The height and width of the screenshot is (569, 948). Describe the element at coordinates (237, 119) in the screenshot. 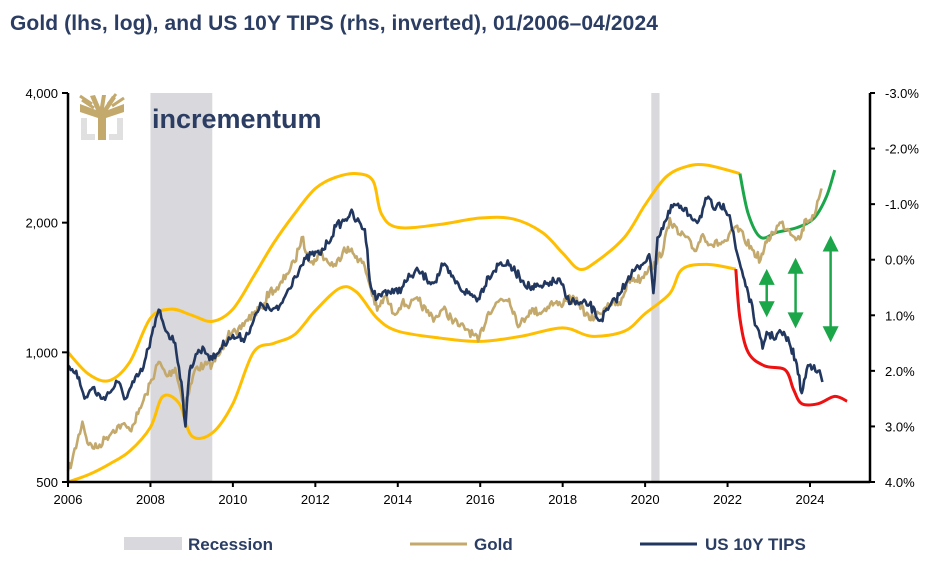

I see `brand-name: incrementum` at that location.